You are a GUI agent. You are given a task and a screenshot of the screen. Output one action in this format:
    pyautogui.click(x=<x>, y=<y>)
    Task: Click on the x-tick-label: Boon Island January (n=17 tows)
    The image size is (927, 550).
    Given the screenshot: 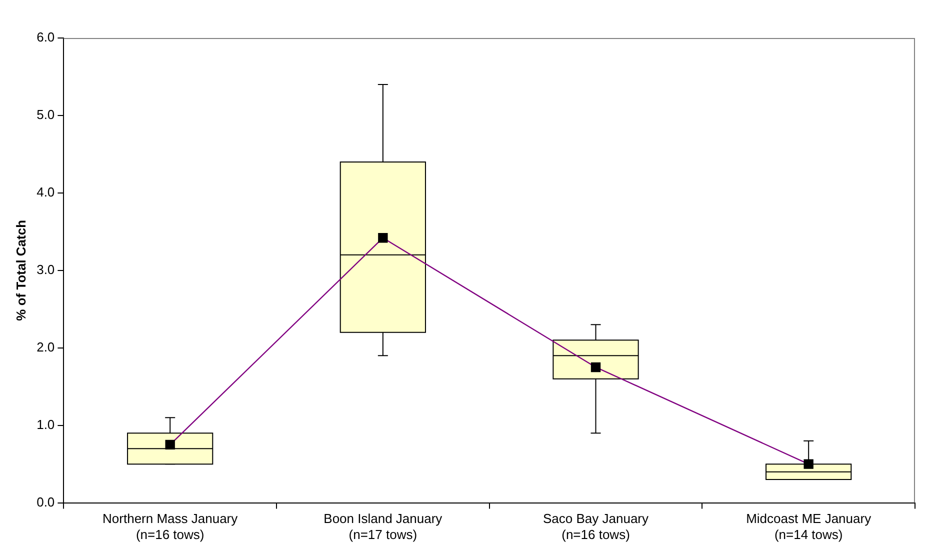 What is the action you would take?
    pyautogui.click(x=383, y=526)
    